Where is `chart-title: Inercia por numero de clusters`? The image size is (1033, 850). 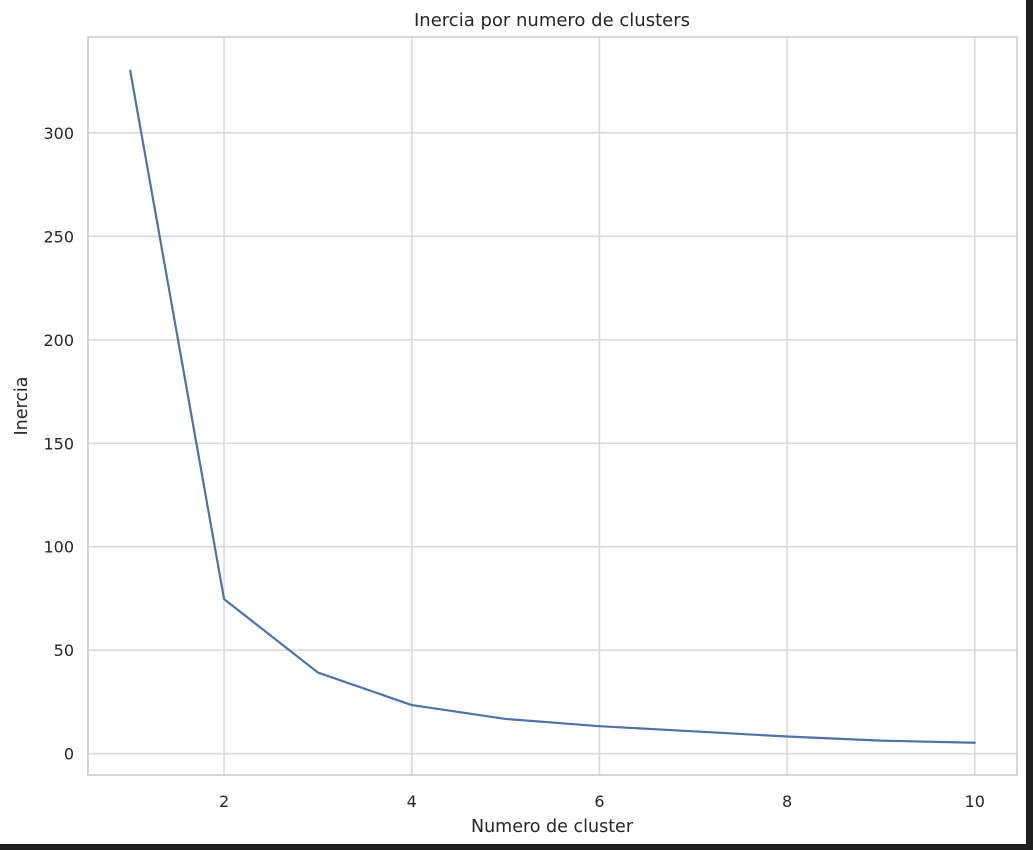 chart-title: Inercia por numero de clusters is located at coordinates (552, 20).